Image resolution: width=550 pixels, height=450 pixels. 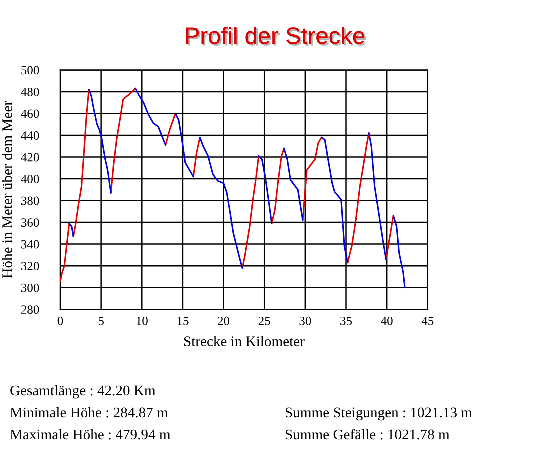 I want to click on y-tick-label: 300, so click(x=31, y=288).